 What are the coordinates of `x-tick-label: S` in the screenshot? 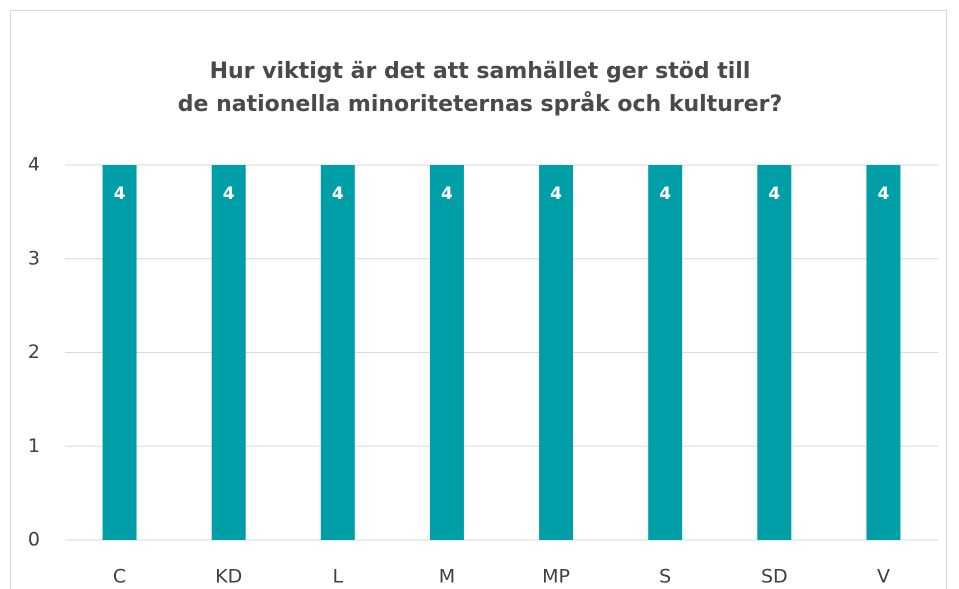 It's located at (665, 577).